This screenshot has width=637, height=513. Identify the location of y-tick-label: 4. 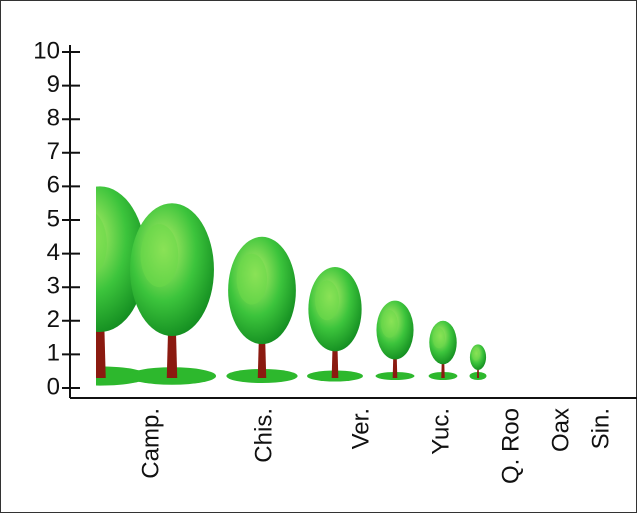
(53, 252).